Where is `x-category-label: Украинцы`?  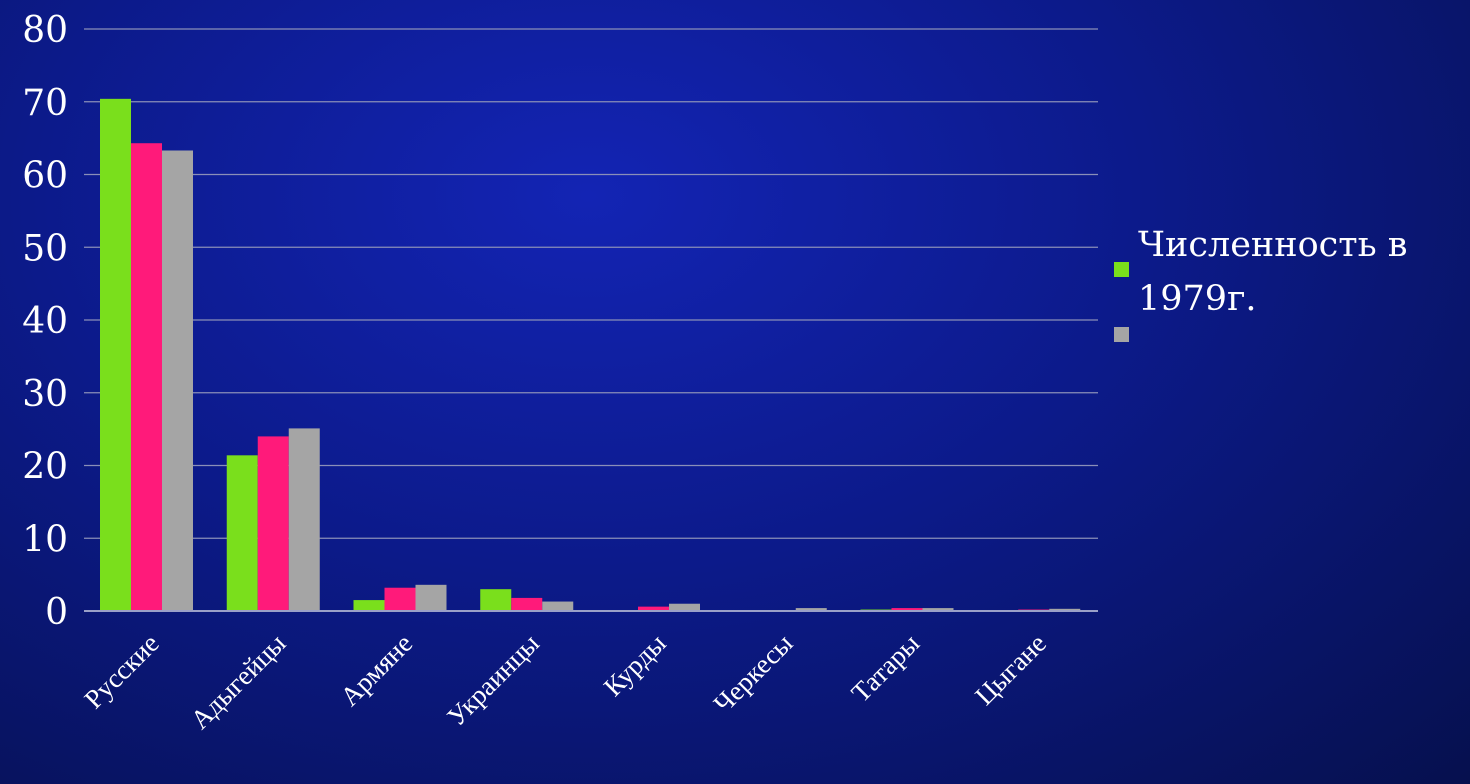 x-category-label: Украинцы is located at coordinates (493, 680).